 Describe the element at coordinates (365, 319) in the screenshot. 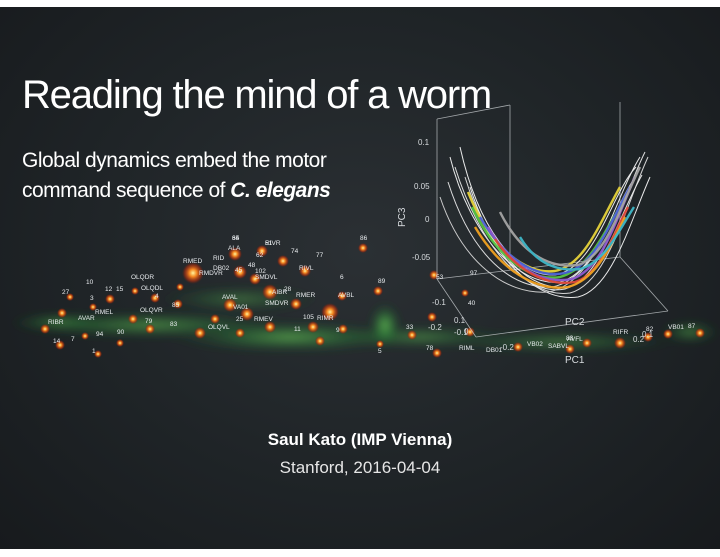

I see `green-tissue` at that location.